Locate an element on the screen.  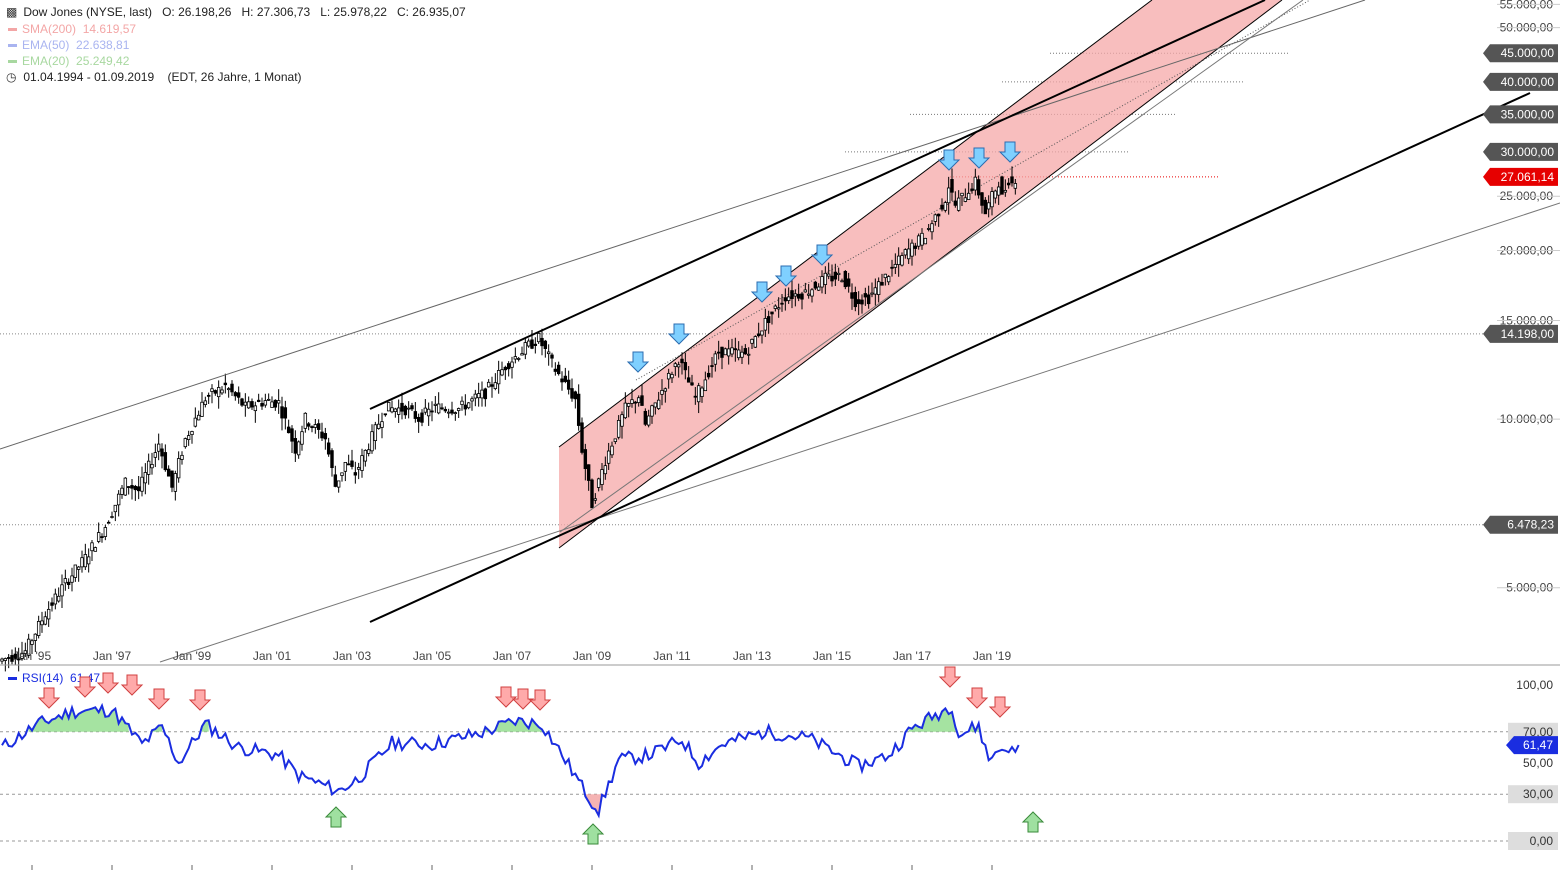
price-tag is located at coordinates (1520, 524).